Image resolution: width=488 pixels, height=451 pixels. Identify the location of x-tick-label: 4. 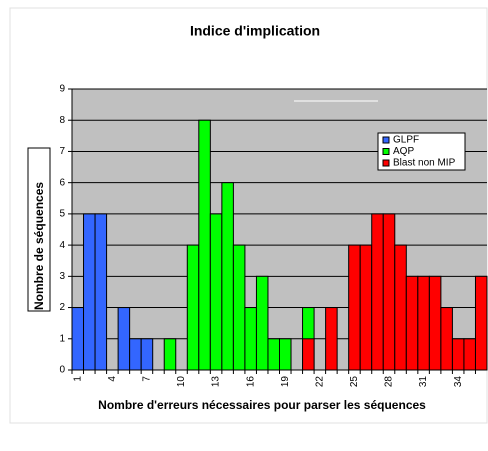
(112, 379).